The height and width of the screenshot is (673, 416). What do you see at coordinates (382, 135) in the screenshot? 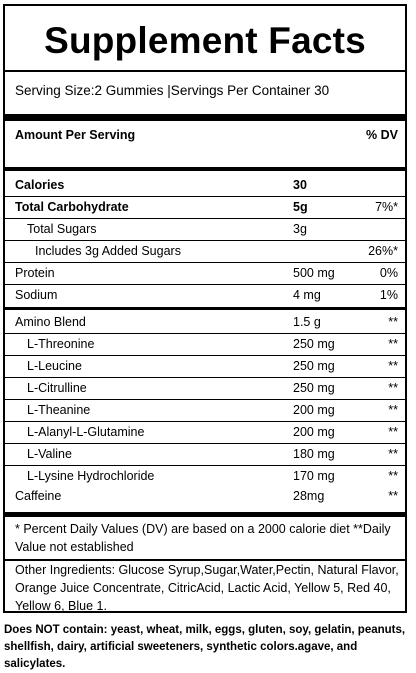
I see `dv-column-label: % DV` at bounding box center [382, 135].